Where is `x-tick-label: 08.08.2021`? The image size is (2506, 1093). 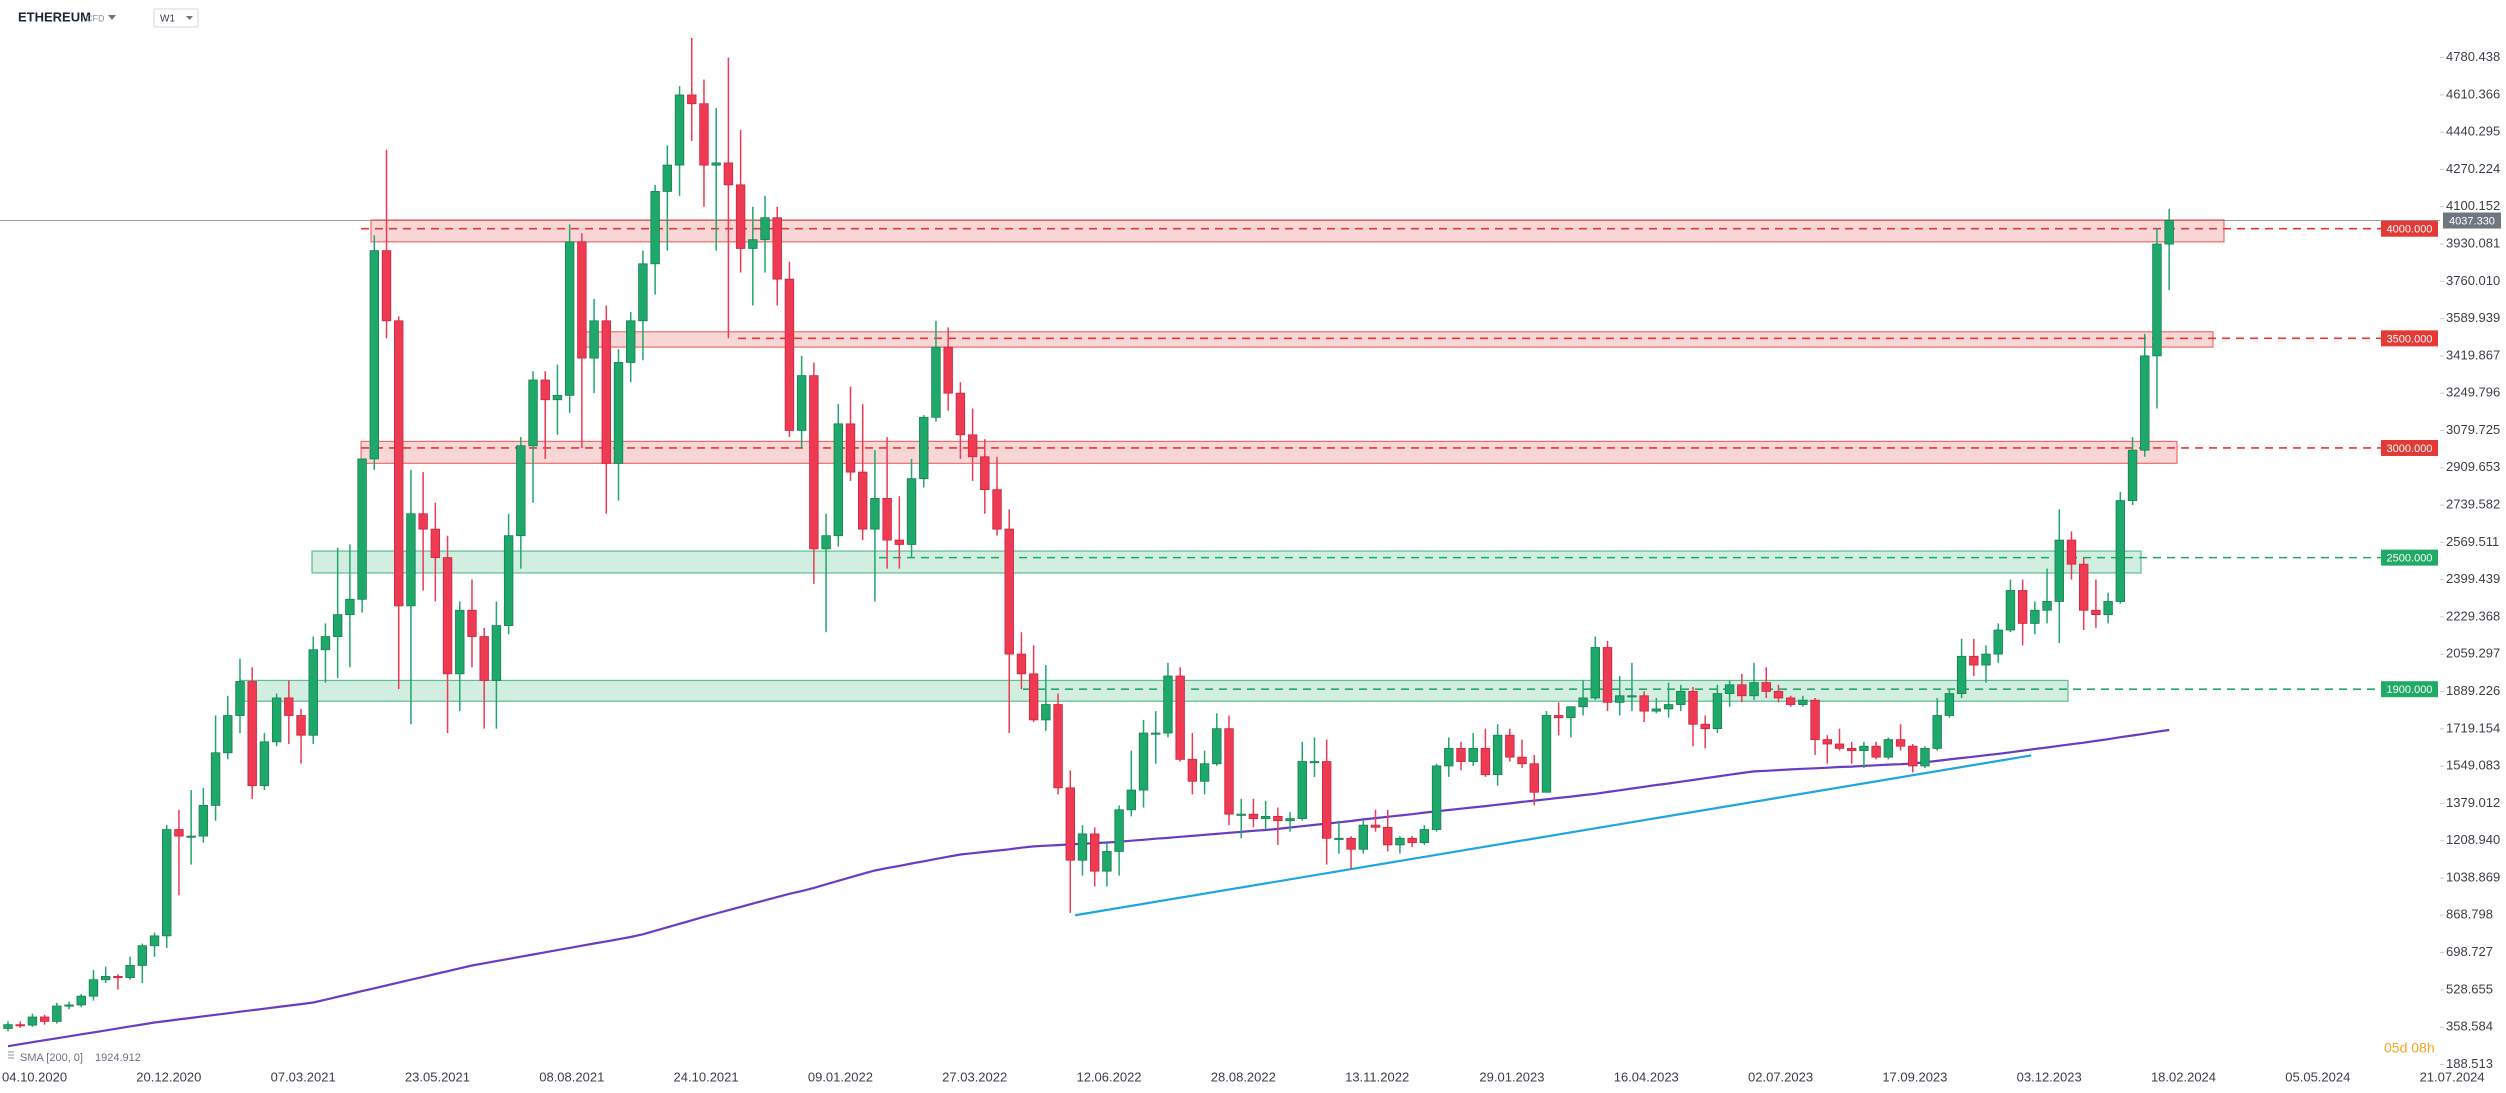
x-tick-label: 08.08.2021 is located at coordinates (571, 1076).